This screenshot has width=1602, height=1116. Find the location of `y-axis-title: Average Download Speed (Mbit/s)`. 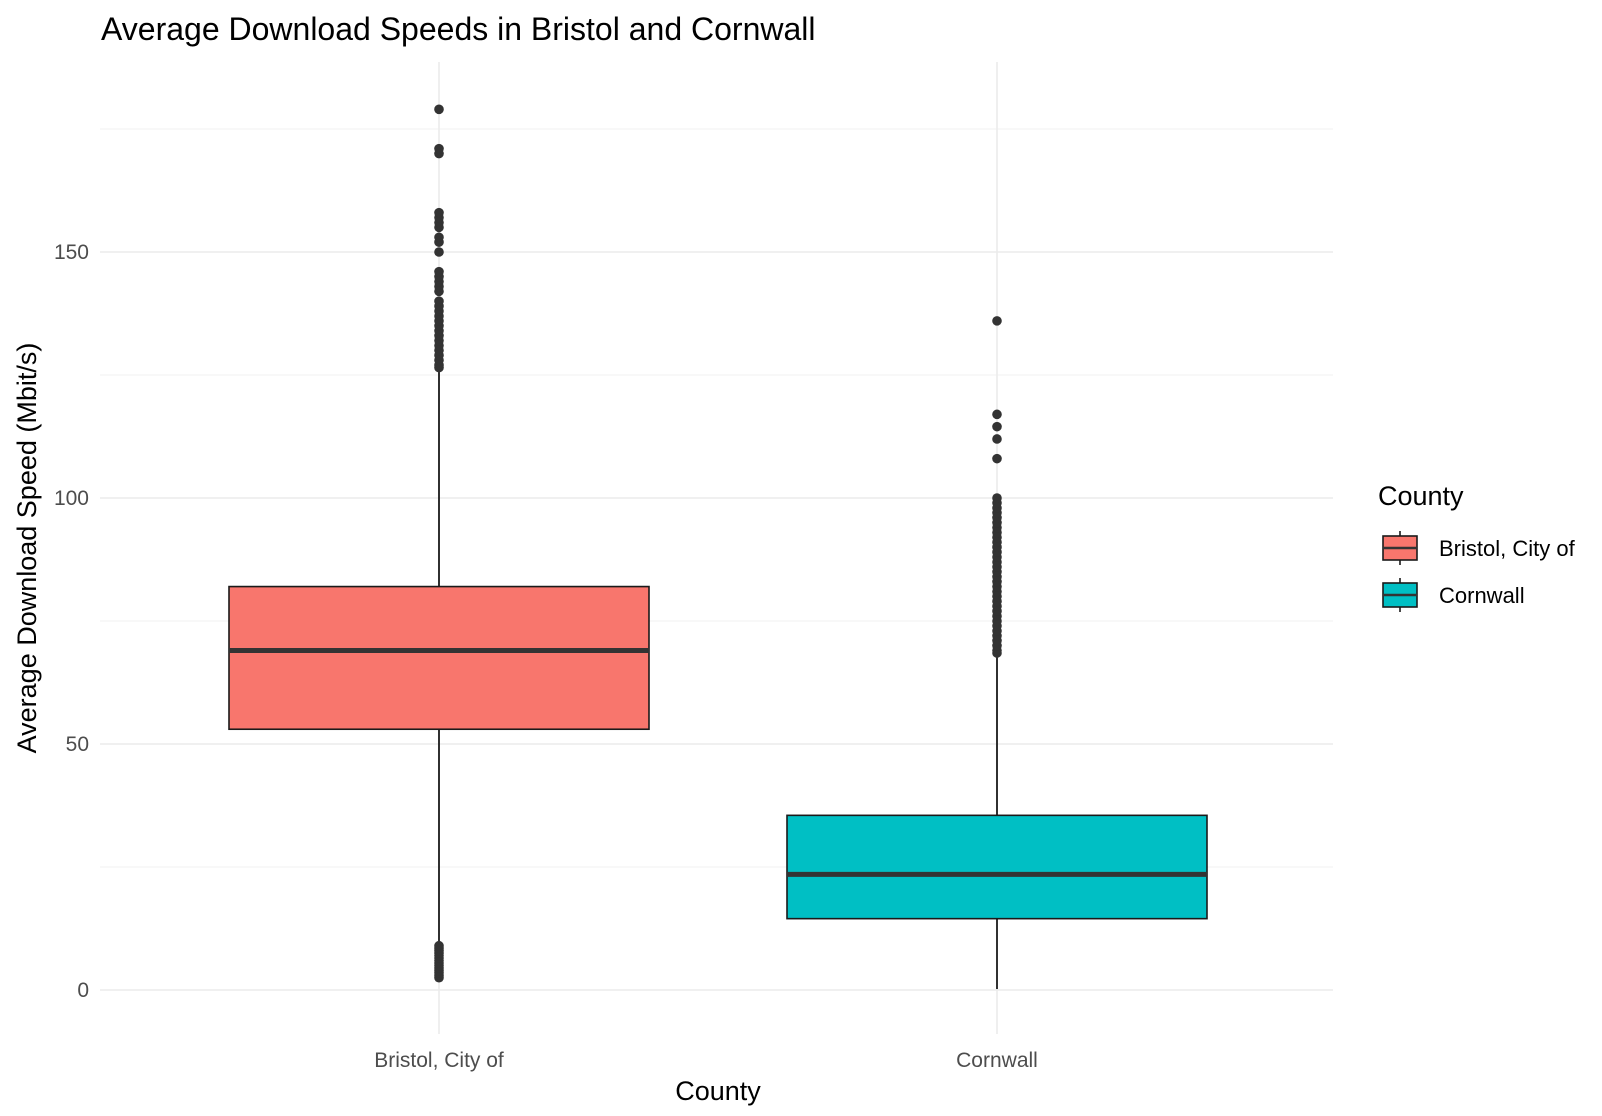

y-axis-title: Average Download Speed (Mbit/s) is located at coordinates (27, 548).